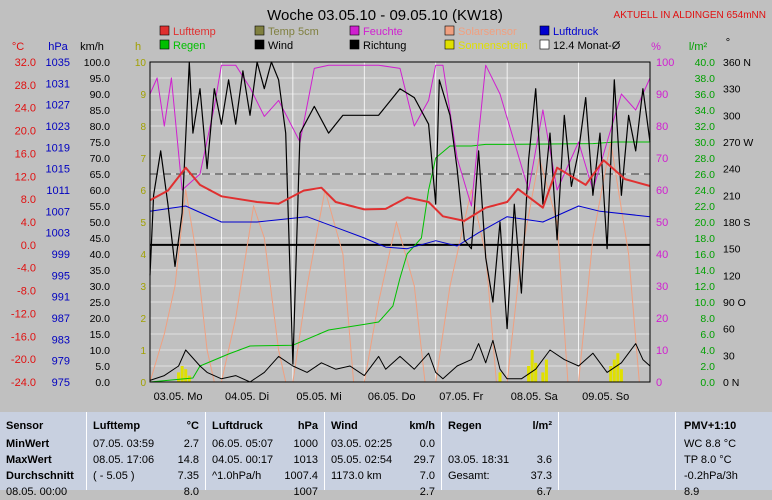 The height and width of the screenshot is (500, 772). I want to click on stats-regen-total-value: 37.3, so click(541, 476).